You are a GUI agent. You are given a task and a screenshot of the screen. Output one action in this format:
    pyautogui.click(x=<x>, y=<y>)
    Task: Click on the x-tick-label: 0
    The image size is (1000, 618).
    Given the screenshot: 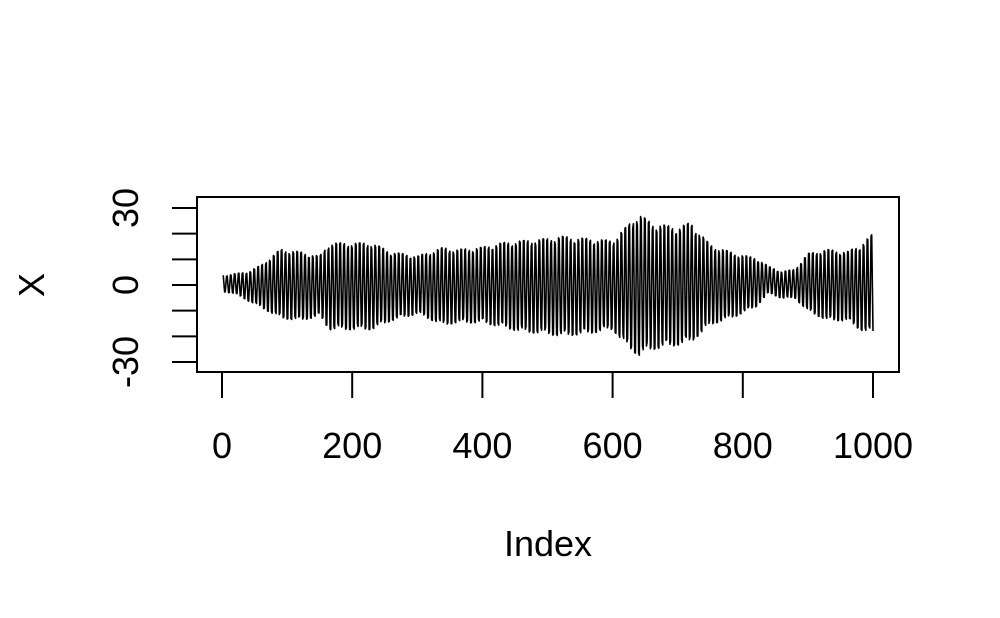 What is the action you would take?
    pyautogui.click(x=222, y=445)
    